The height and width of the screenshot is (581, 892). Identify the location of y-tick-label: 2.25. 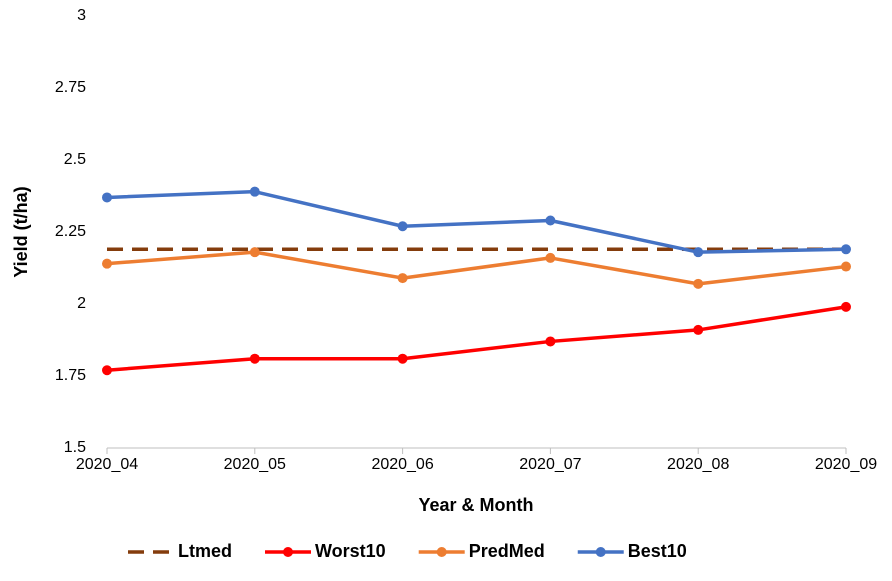
(70, 231).